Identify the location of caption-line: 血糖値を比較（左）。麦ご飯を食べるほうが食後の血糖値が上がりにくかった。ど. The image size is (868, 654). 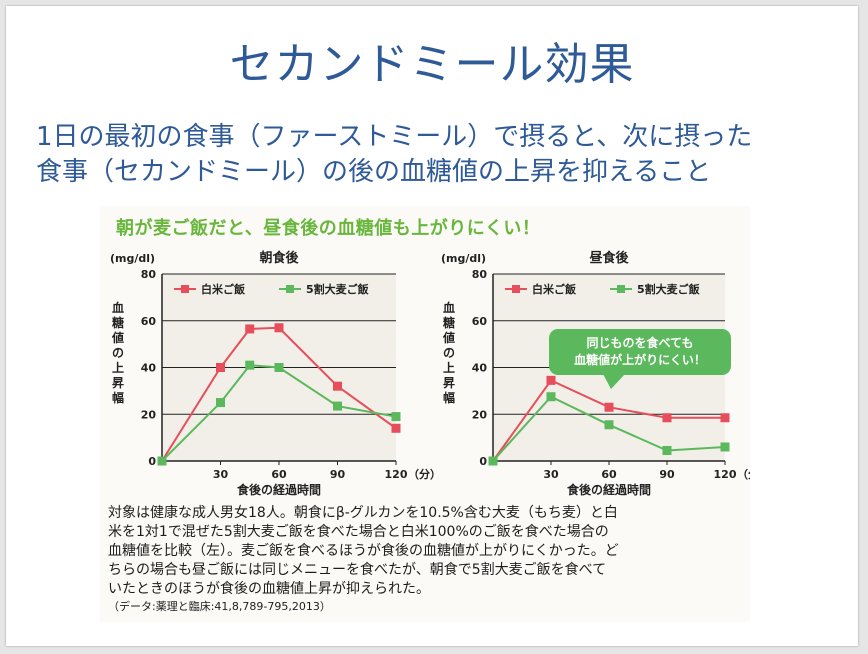
(363, 551).